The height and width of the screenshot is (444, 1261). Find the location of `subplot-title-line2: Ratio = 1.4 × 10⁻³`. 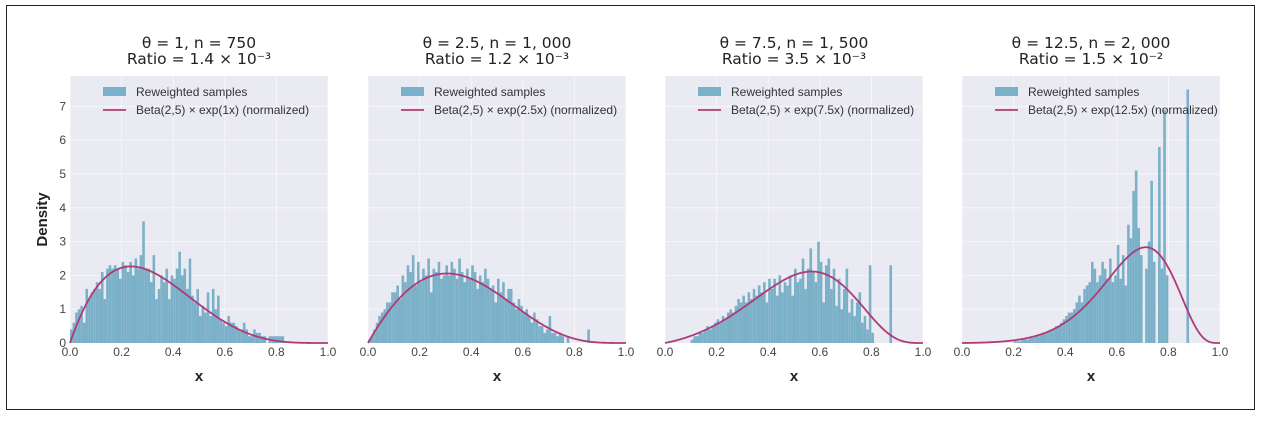

subplot-title-line2: Ratio = 1.4 × 10⁻³ is located at coordinates (199, 59).